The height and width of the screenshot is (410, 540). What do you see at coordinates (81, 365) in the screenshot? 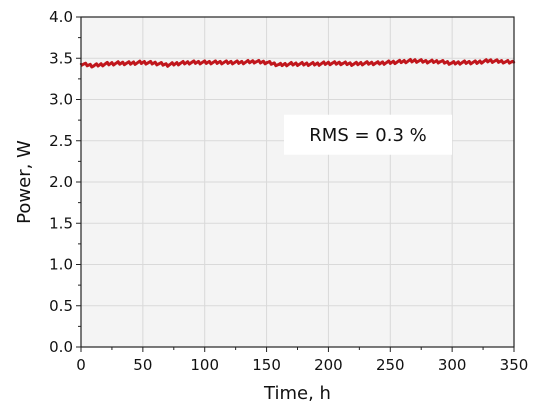
I see `x-tick-label: 0` at bounding box center [81, 365].